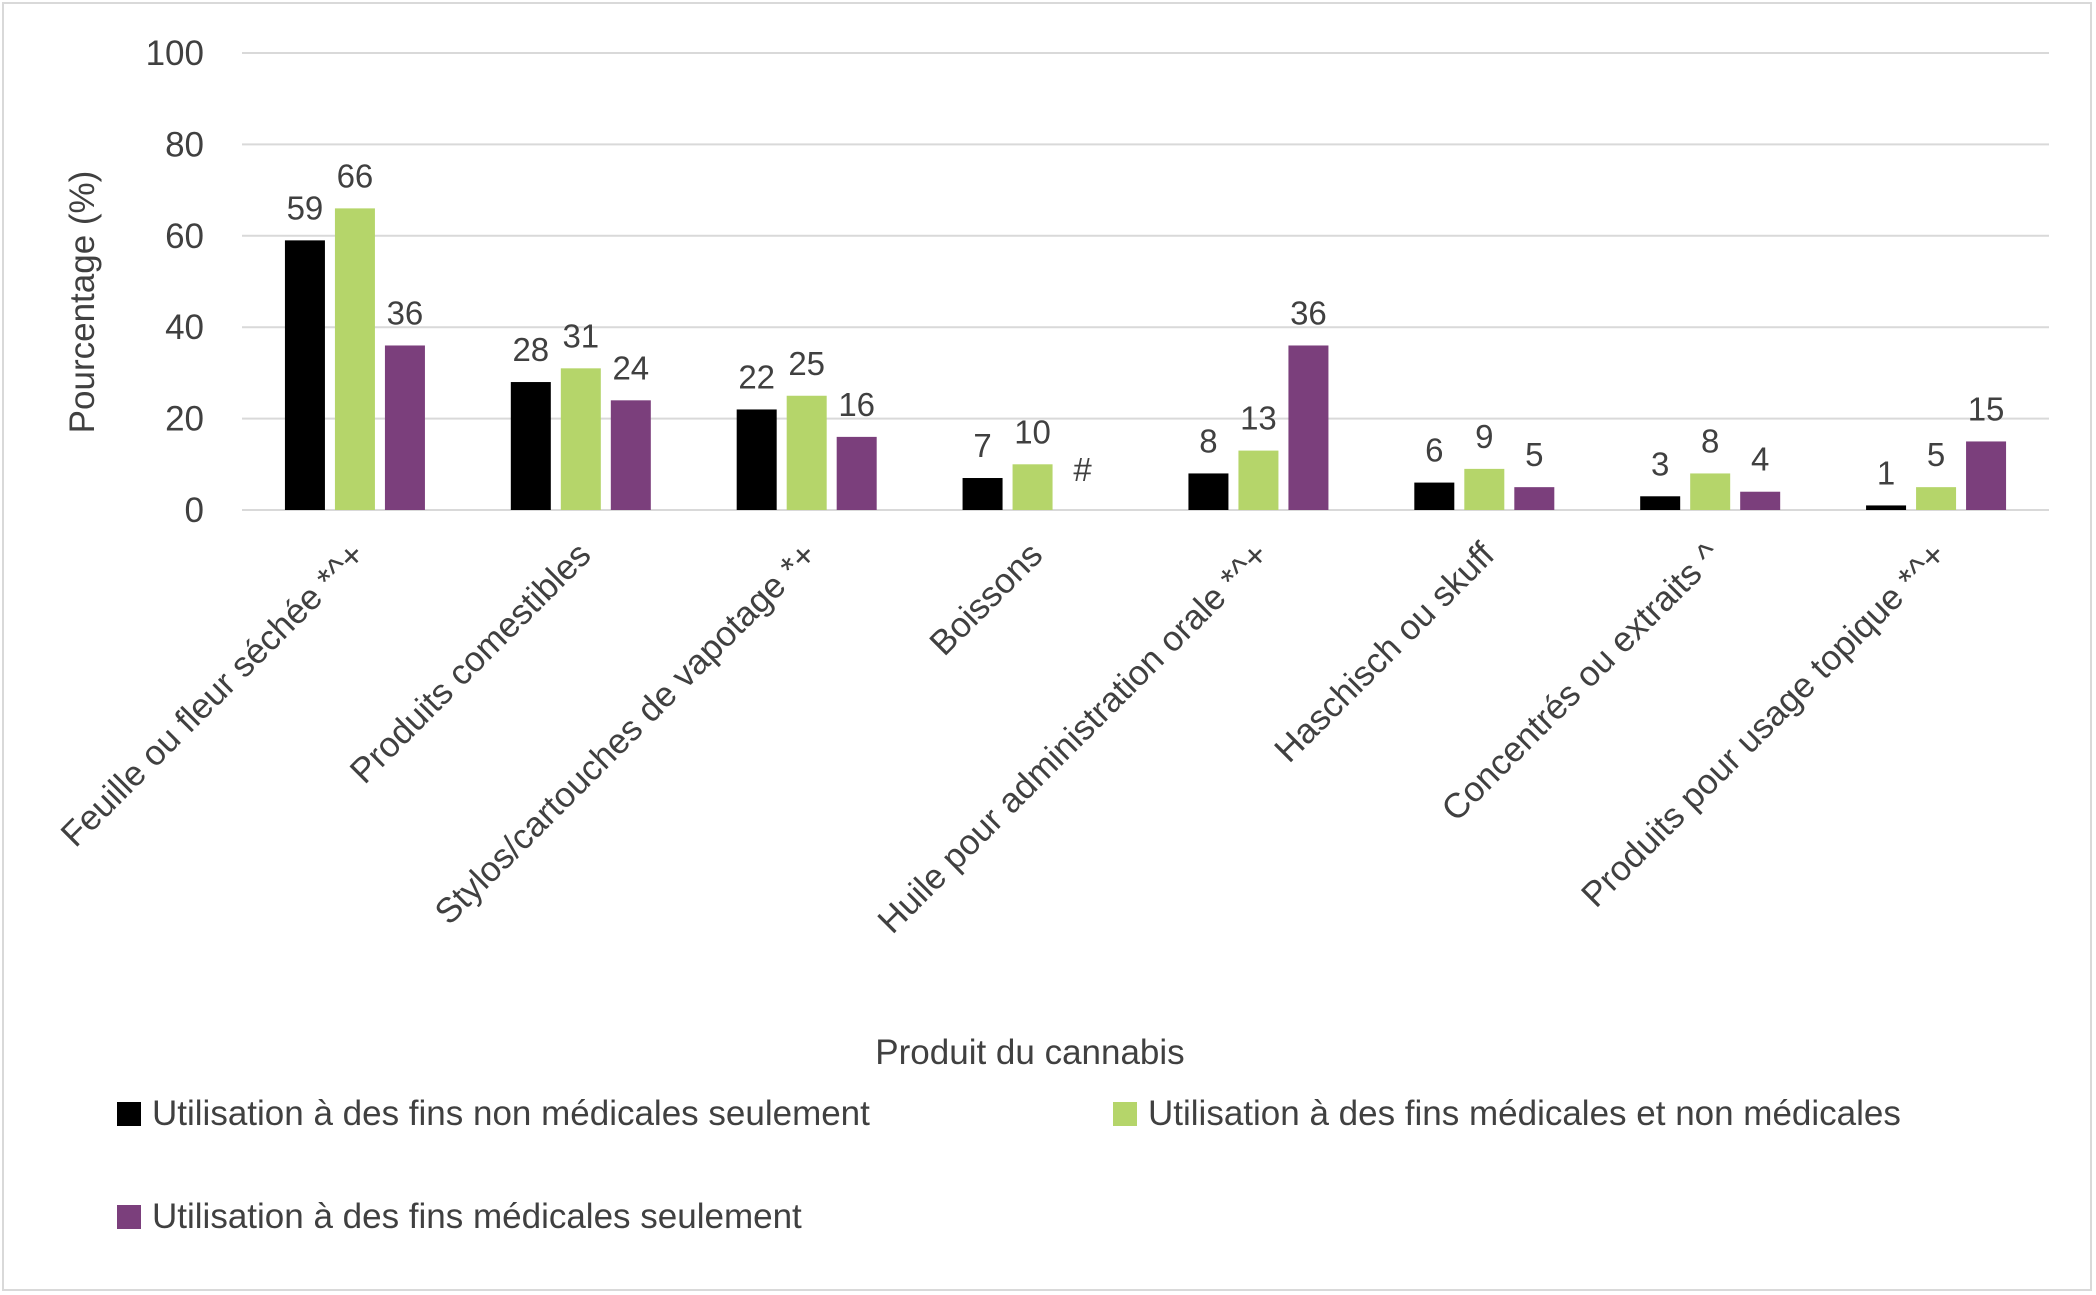 This screenshot has height=1295, width=2096. What do you see at coordinates (305, 207) in the screenshot?
I see `data-label: 59` at bounding box center [305, 207].